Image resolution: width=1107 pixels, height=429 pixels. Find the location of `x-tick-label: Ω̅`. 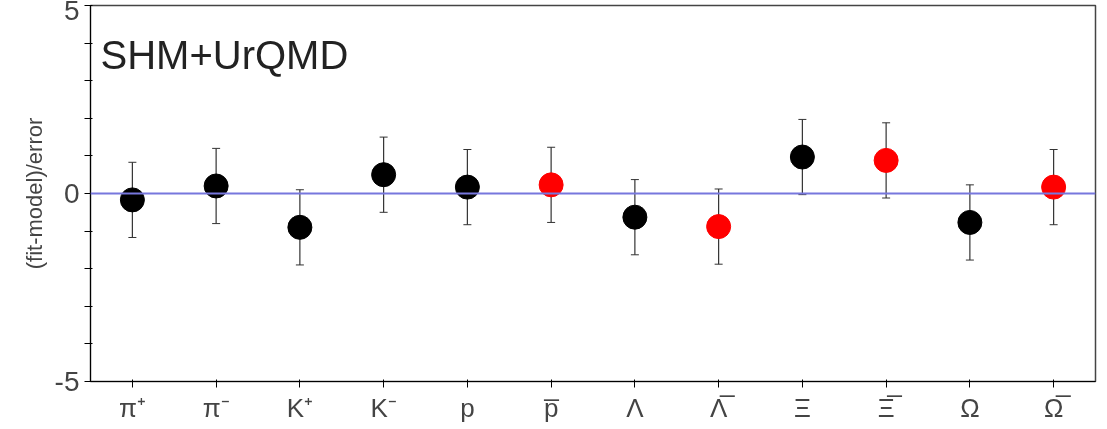

x-tick-label: Ω̅ is located at coordinates (1057, 407).